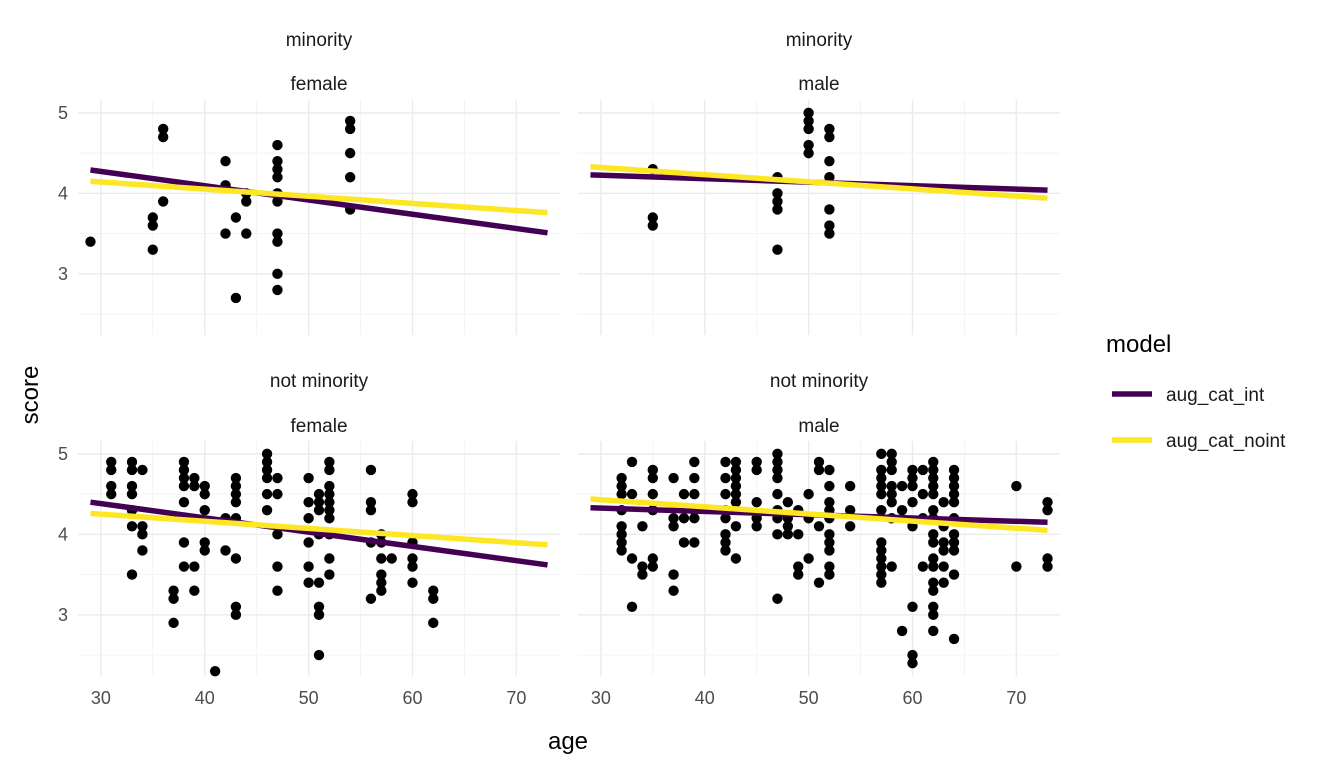 The width and height of the screenshot is (1344, 768). I want to click on strip-label-sex: male, so click(818, 426).